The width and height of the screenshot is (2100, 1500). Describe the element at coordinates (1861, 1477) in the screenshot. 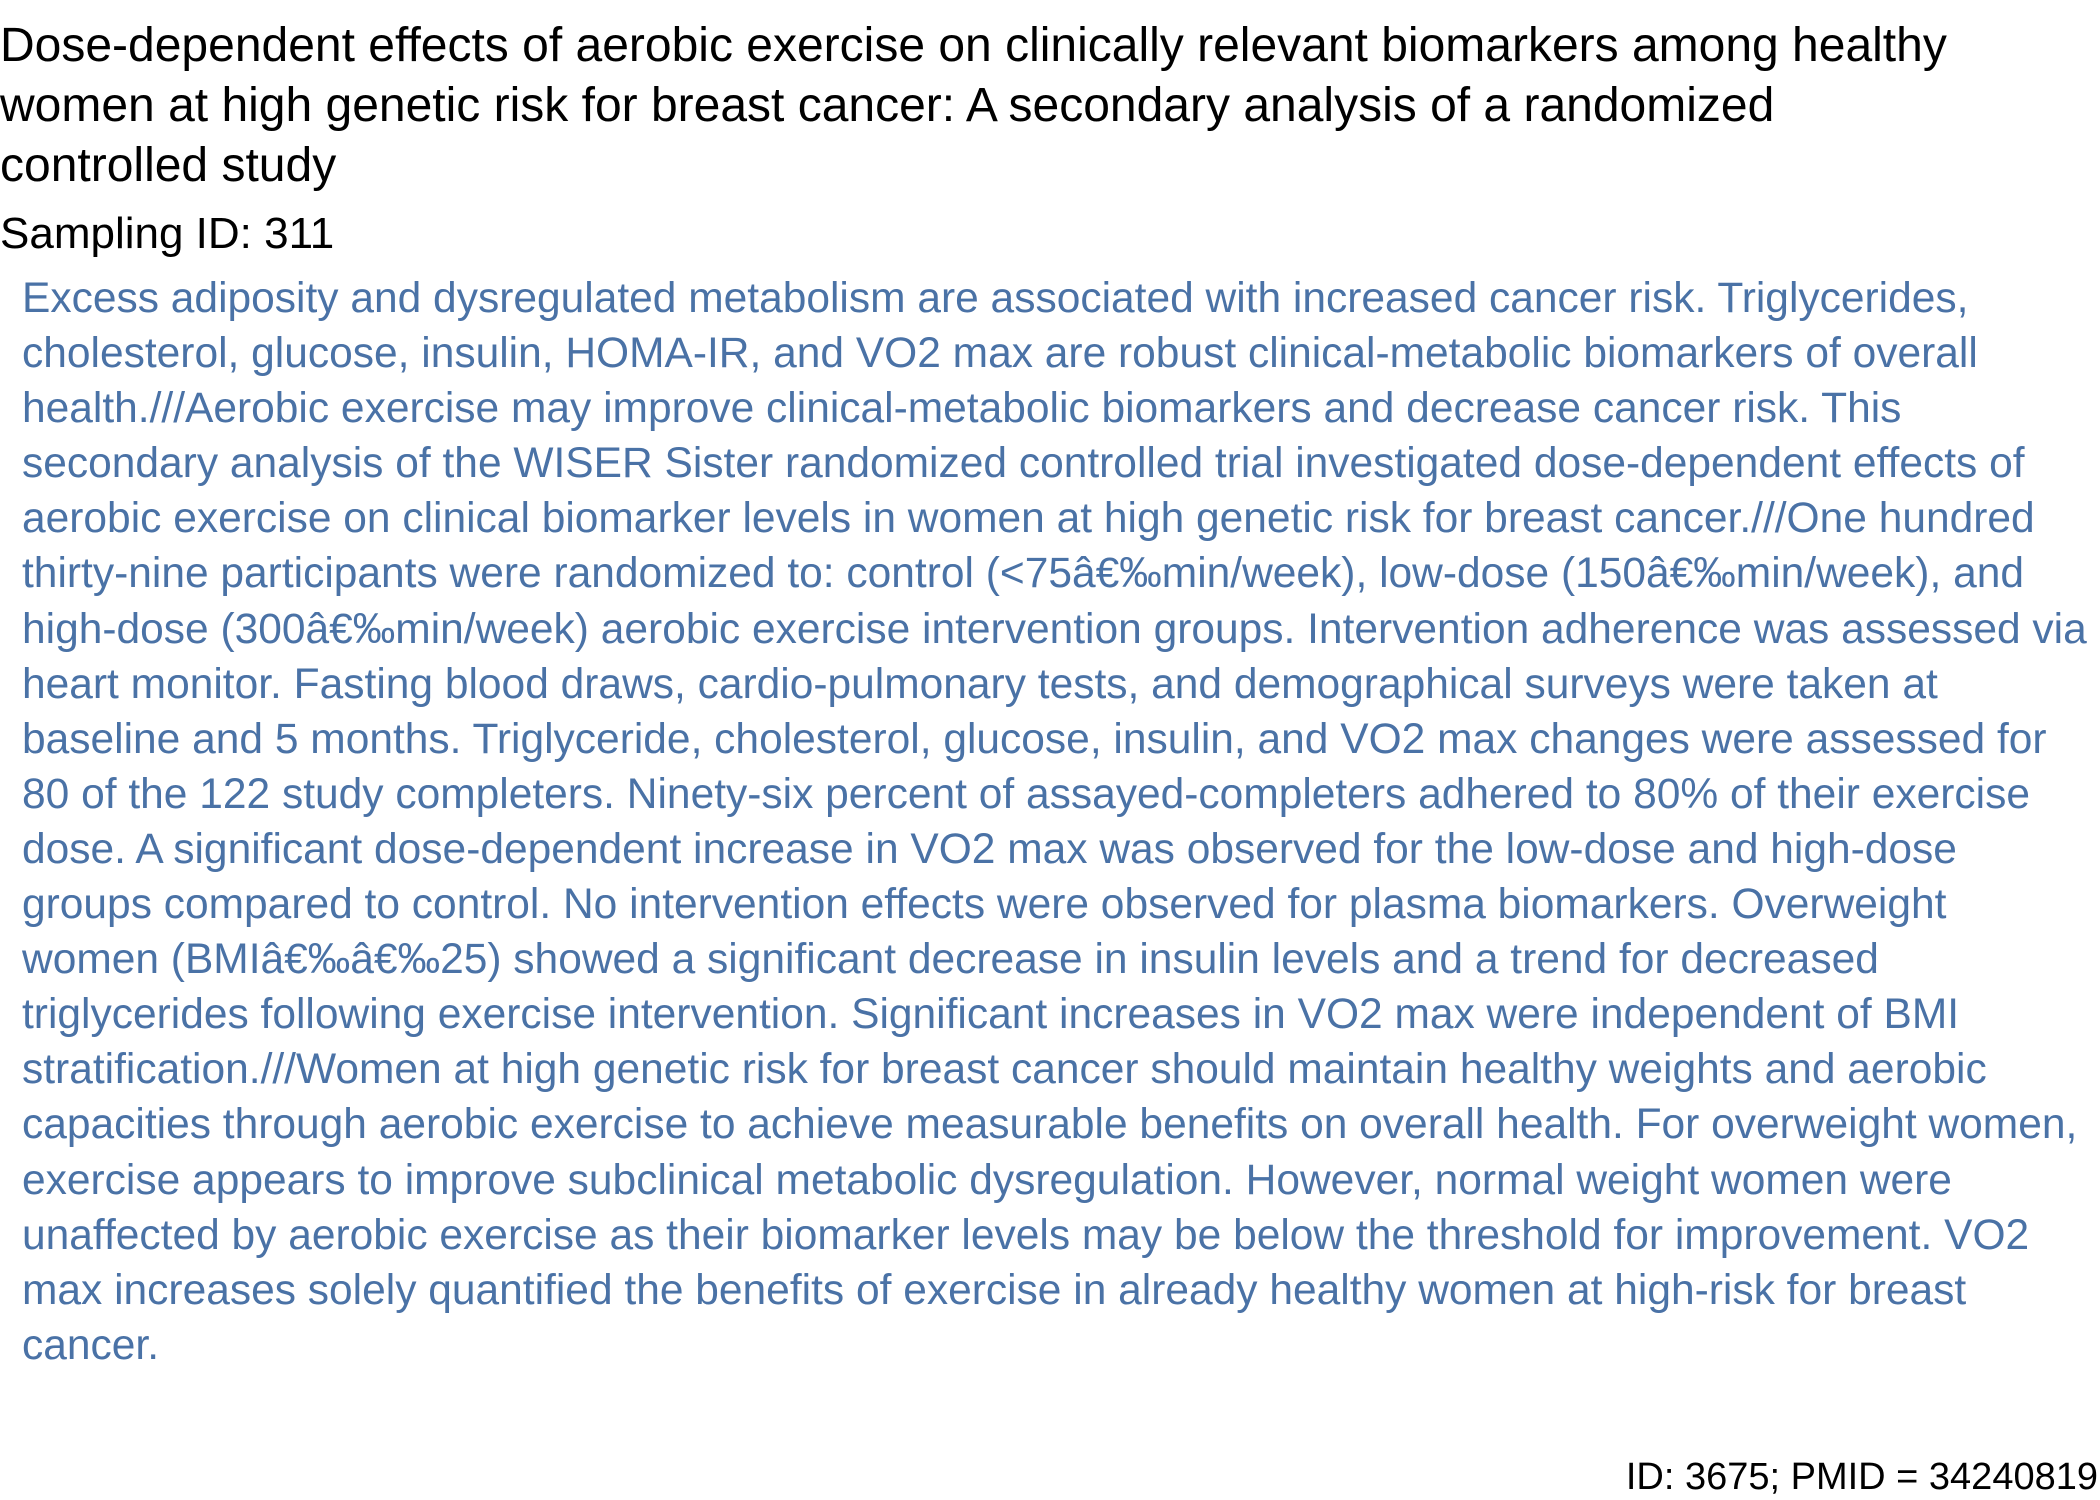

I see `footer-id: ID: 3675; PMID = 34240819` at that location.